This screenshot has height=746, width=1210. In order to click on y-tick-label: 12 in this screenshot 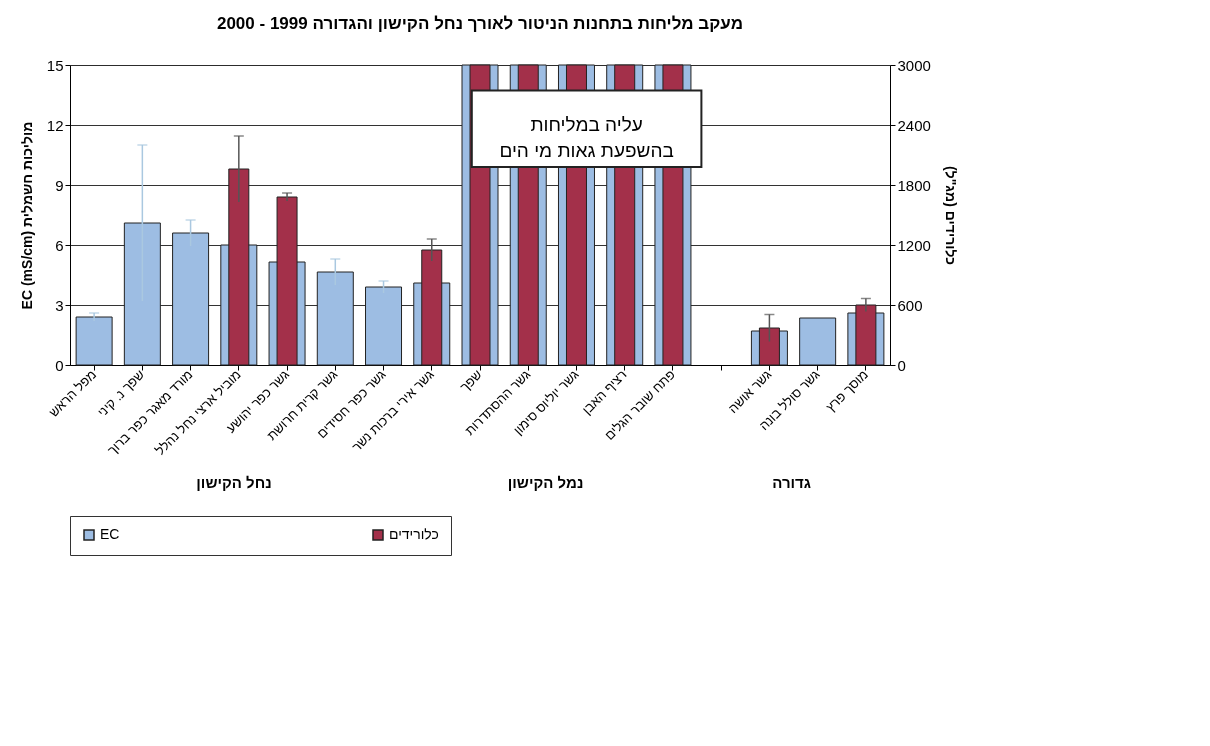, I will do `click(55, 125)`.